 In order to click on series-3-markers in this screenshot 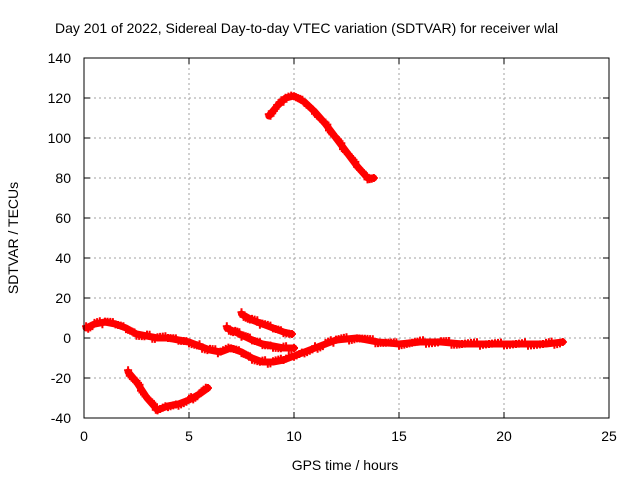, I will do `click(266, 323)`.